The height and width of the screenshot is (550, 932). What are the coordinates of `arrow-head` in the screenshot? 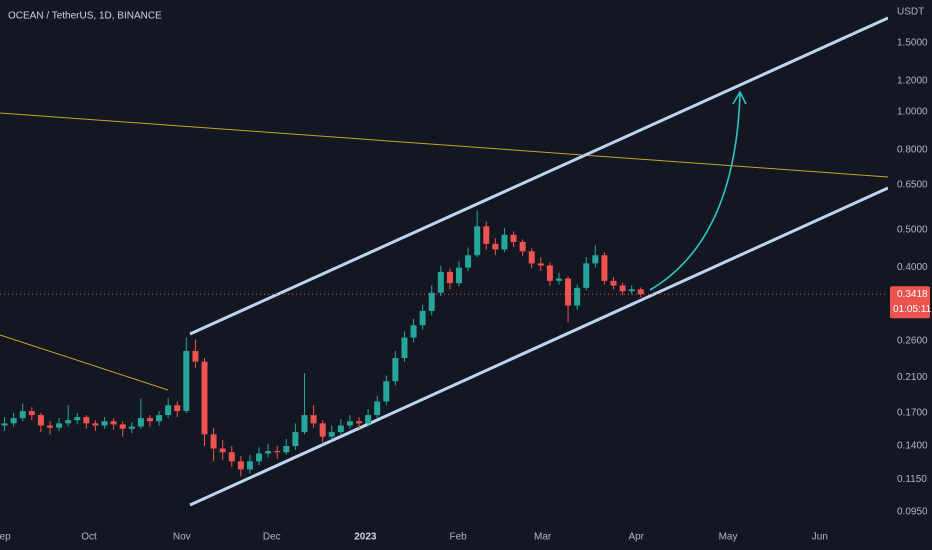 It's located at (739, 97).